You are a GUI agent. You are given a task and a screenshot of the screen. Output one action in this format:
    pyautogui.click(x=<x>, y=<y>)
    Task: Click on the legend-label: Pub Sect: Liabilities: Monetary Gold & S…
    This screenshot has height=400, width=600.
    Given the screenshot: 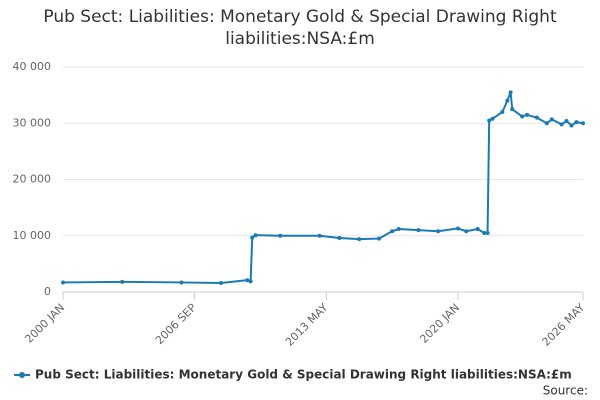 What is the action you would take?
    pyautogui.click(x=303, y=375)
    